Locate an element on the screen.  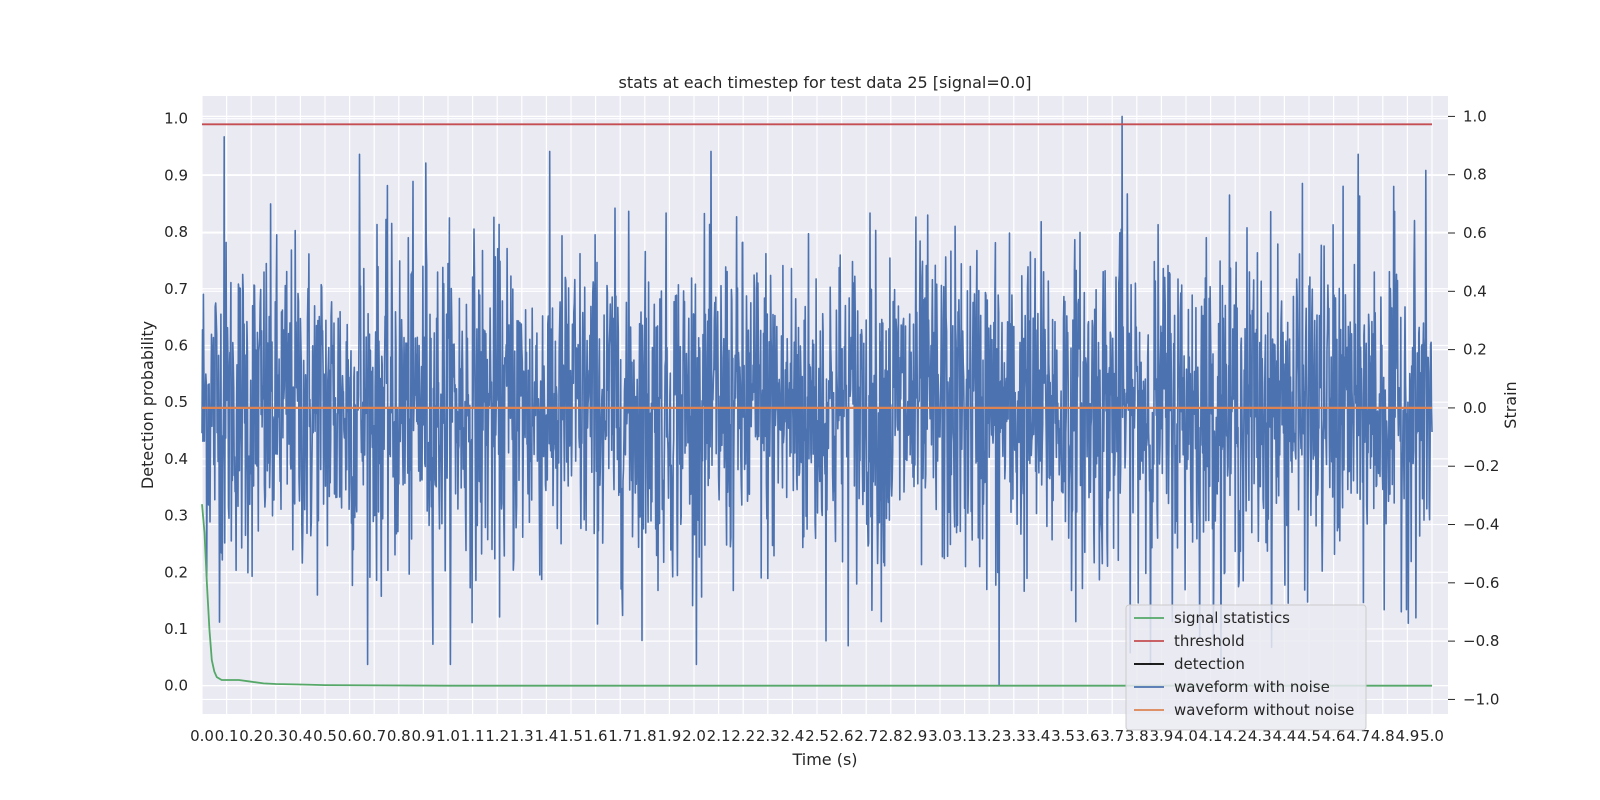
x-tick-label: 0.4 is located at coordinates (300, 736).